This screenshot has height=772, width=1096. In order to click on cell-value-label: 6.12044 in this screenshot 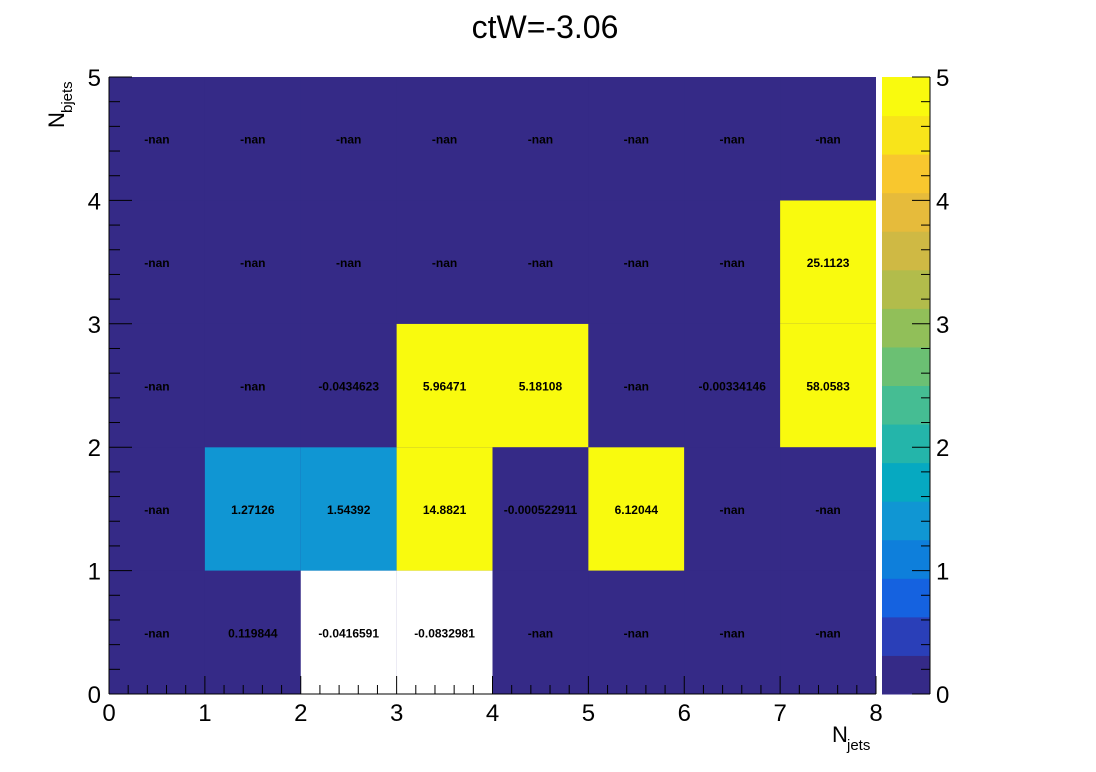, I will do `click(637, 510)`.